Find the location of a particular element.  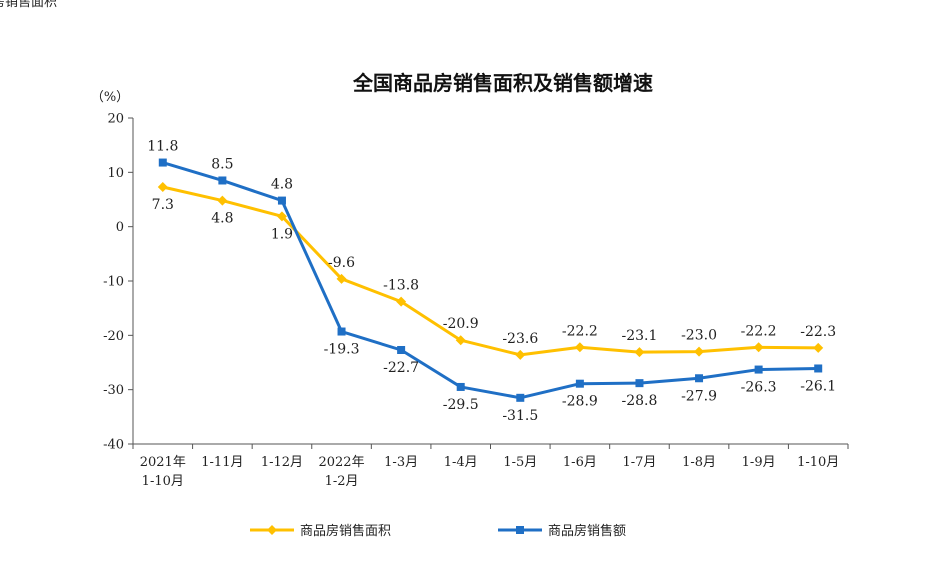

data-label: 1.9 is located at coordinates (282, 234).